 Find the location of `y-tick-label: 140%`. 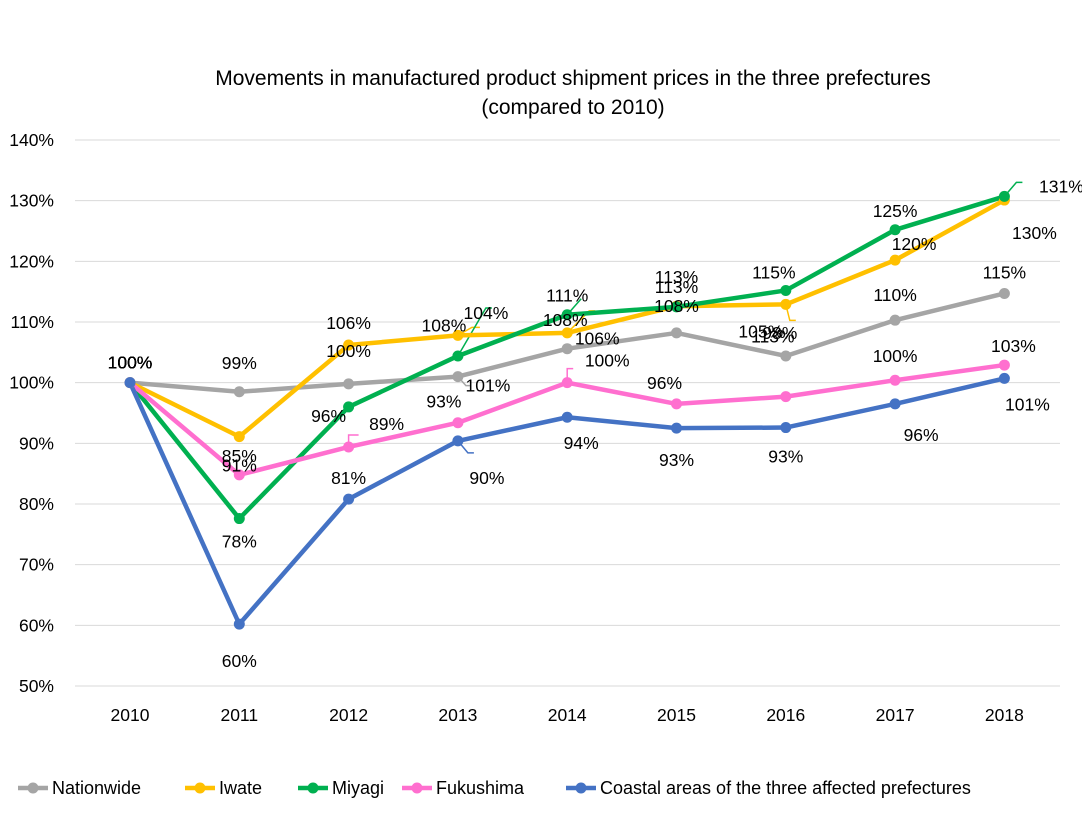

y-tick-label: 140% is located at coordinates (31, 140).